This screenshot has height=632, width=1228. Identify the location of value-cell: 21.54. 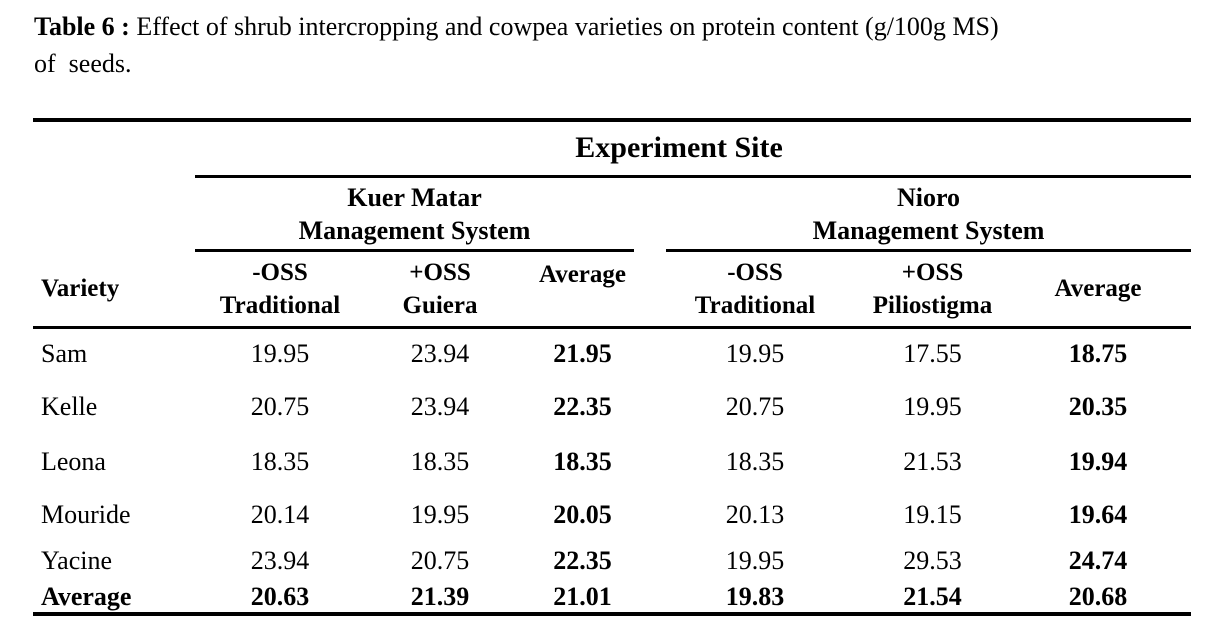
(932, 596).